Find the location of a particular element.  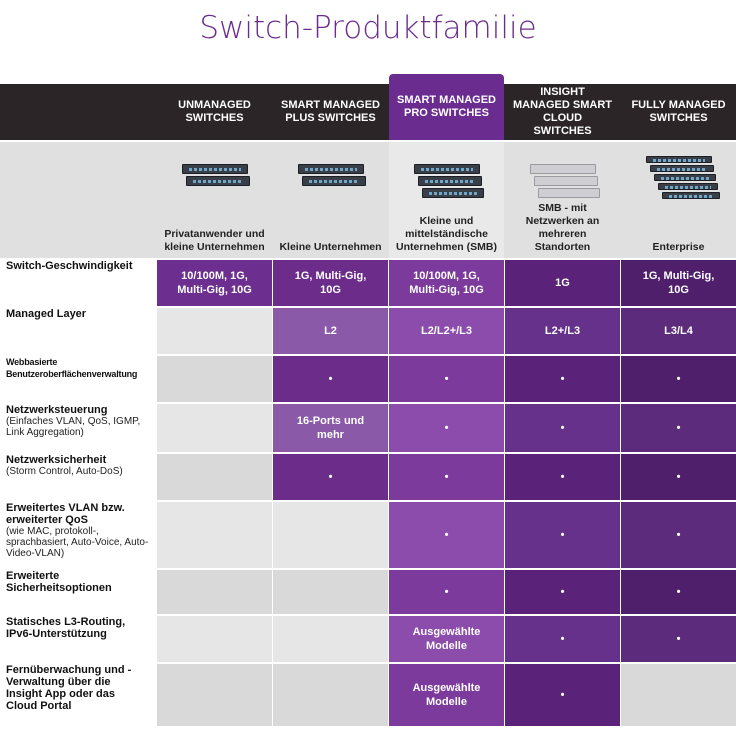

cell: 16-Ports und mehr is located at coordinates (330, 428).